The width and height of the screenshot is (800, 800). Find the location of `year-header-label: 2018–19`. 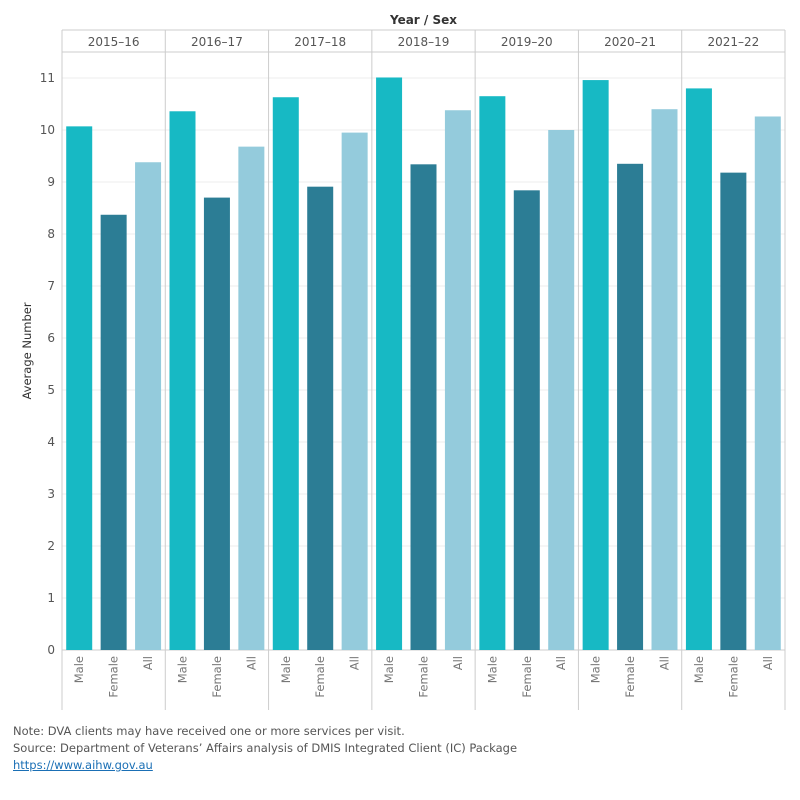

year-header-label: 2018–19 is located at coordinates (424, 42).